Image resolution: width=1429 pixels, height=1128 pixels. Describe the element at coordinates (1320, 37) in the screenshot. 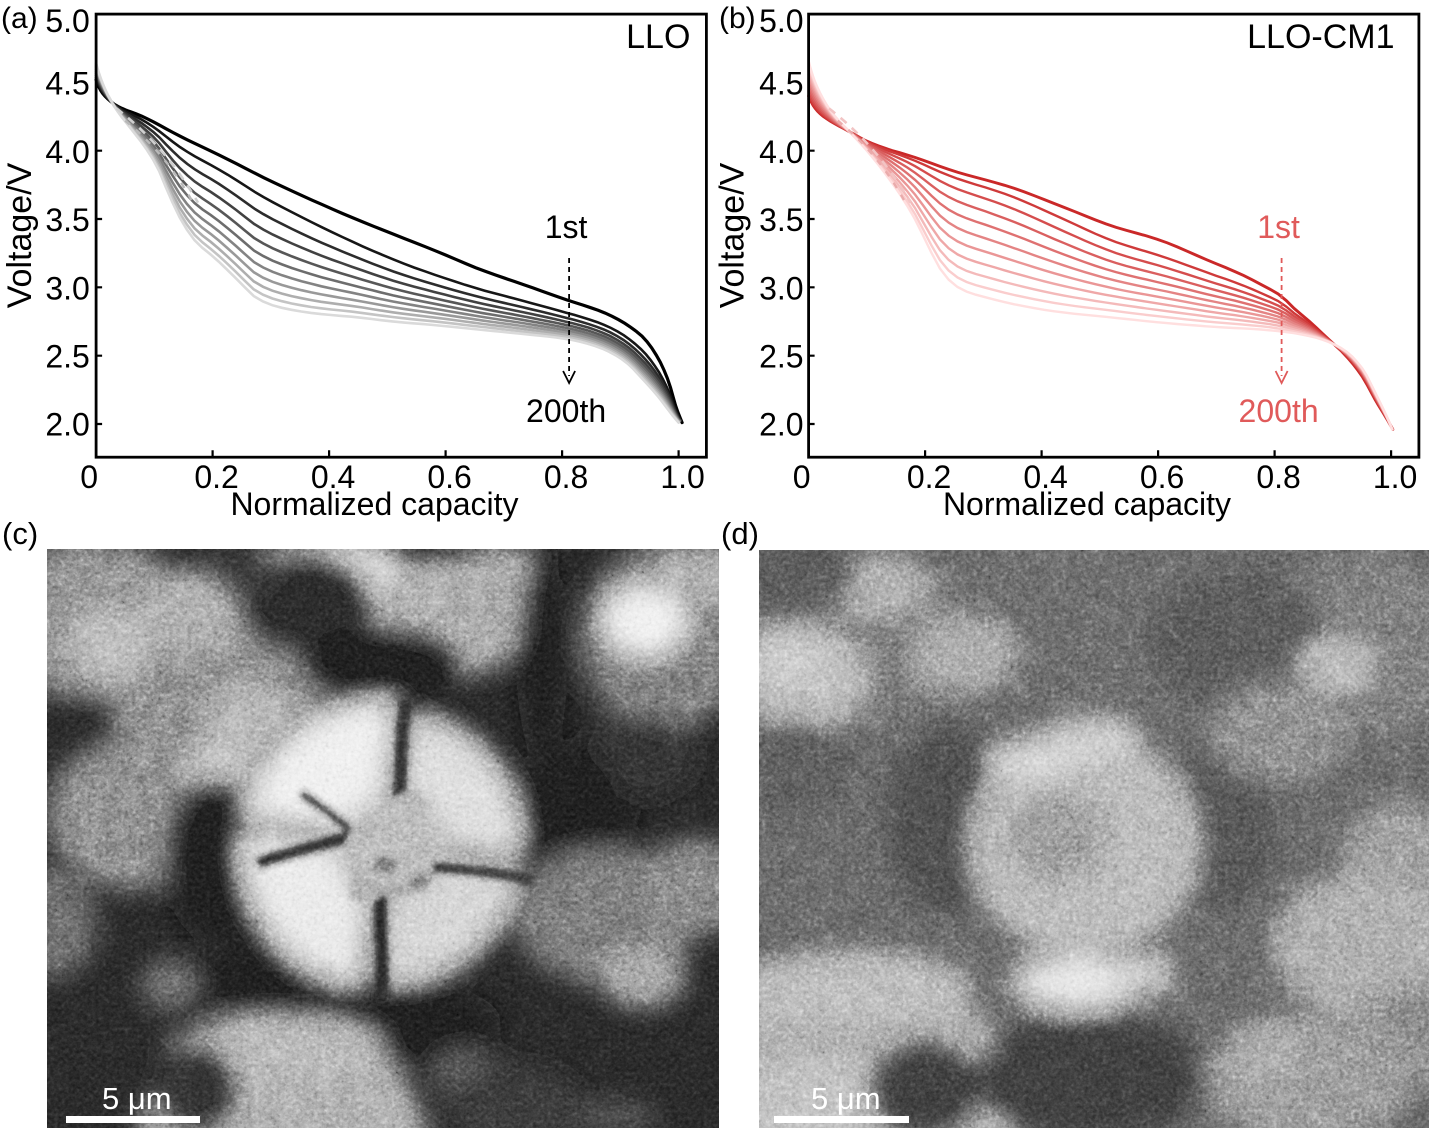

I see `svg-text: LLO-CM1` at that location.